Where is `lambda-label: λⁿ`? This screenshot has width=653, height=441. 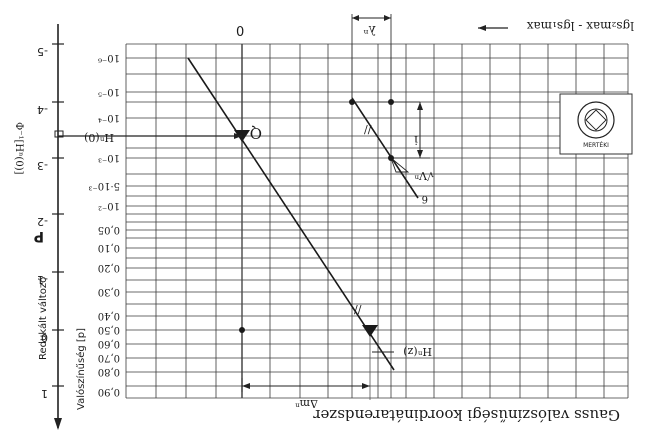
lambda-label: λⁿ is located at coordinates (369, 30).